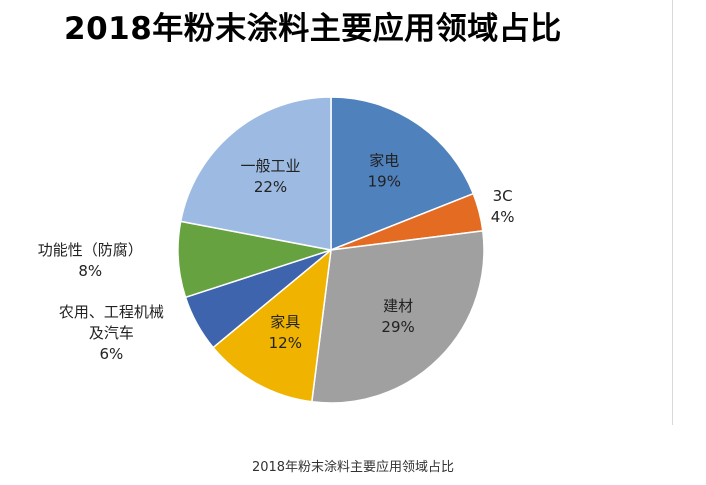 The height and width of the screenshot is (485, 706). What do you see at coordinates (270, 166) in the screenshot?
I see `slice-category-label: 一般工业` at bounding box center [270, 166].